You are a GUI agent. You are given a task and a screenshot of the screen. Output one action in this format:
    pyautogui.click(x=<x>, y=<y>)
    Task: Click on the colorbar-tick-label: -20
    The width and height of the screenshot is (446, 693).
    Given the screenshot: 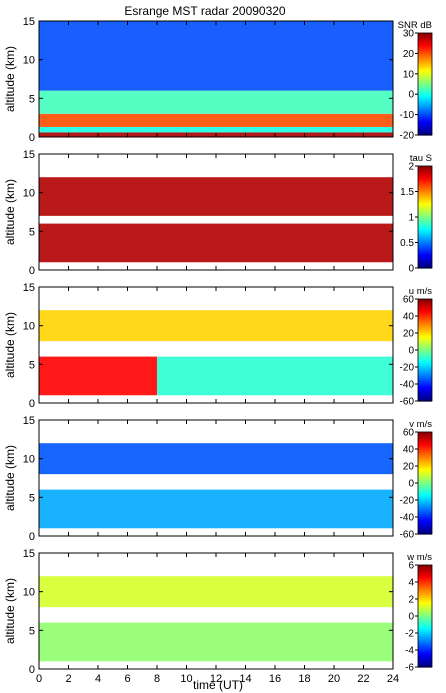 What is the action you would take?
    pyautogui.click(x=407, y=501)
    